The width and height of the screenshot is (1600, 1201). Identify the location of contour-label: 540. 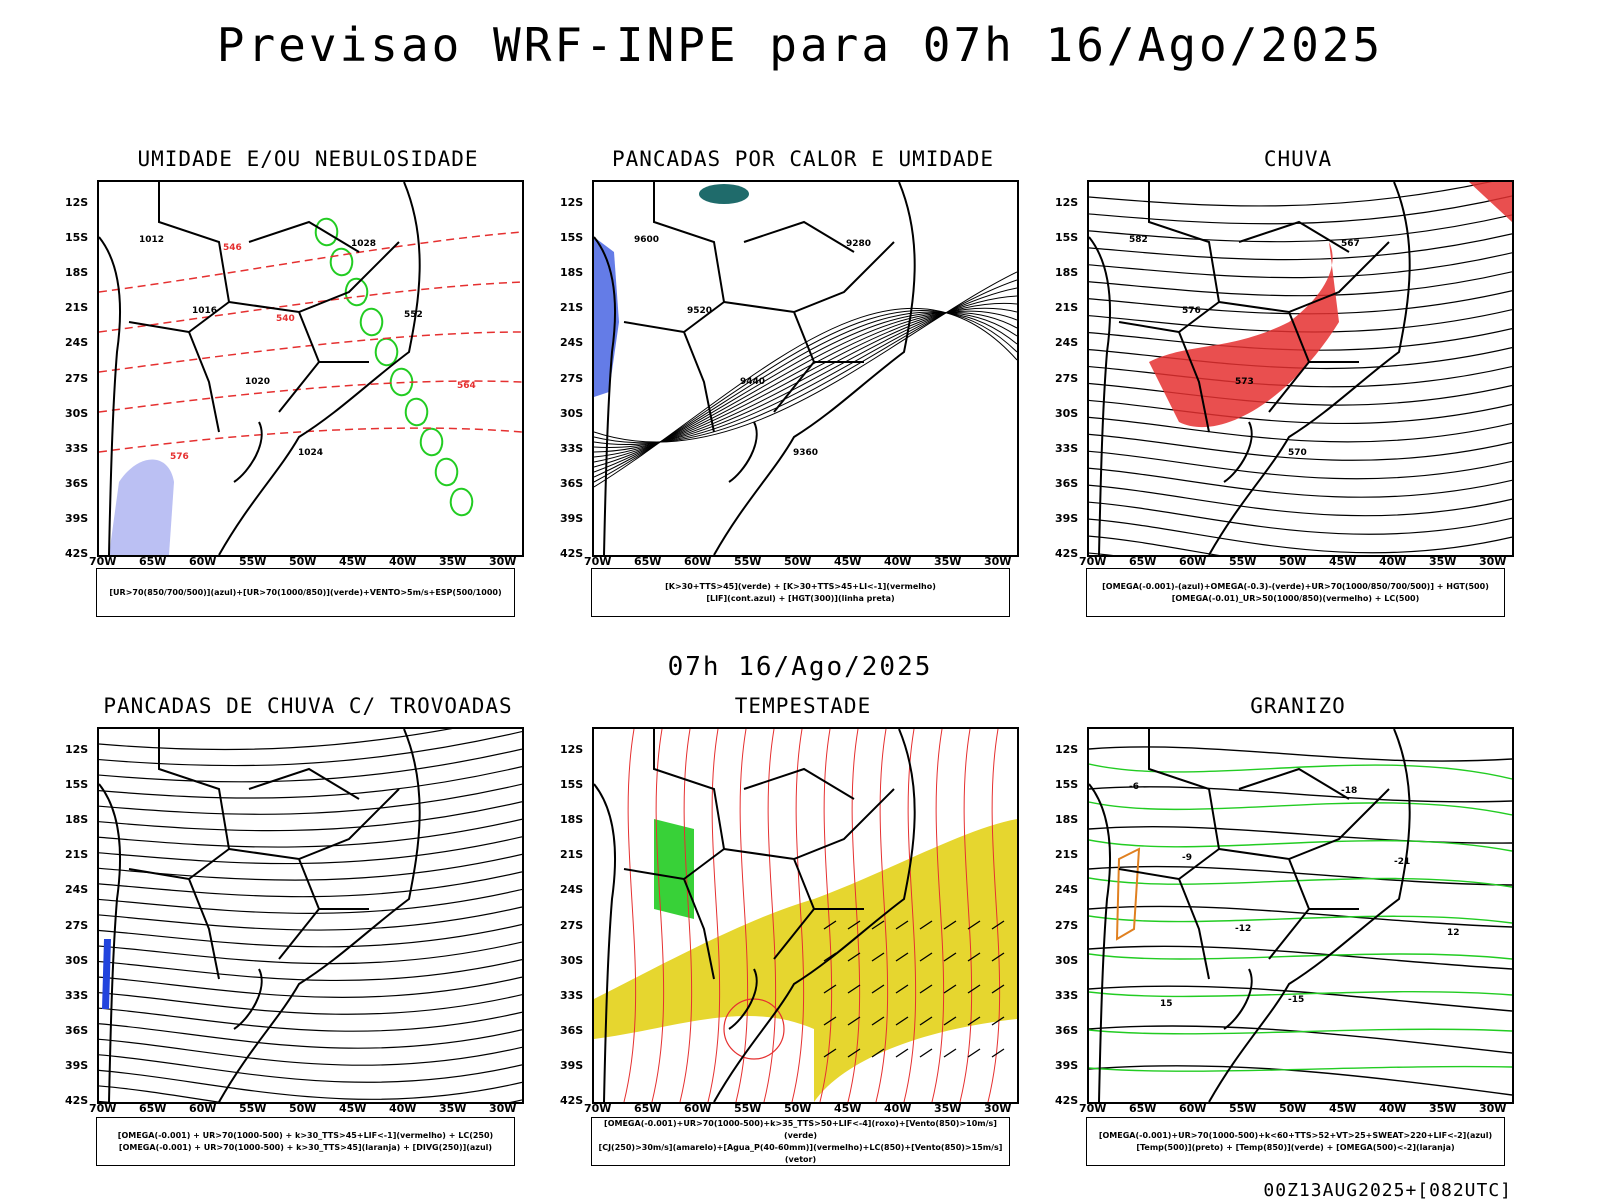
(285, 319).